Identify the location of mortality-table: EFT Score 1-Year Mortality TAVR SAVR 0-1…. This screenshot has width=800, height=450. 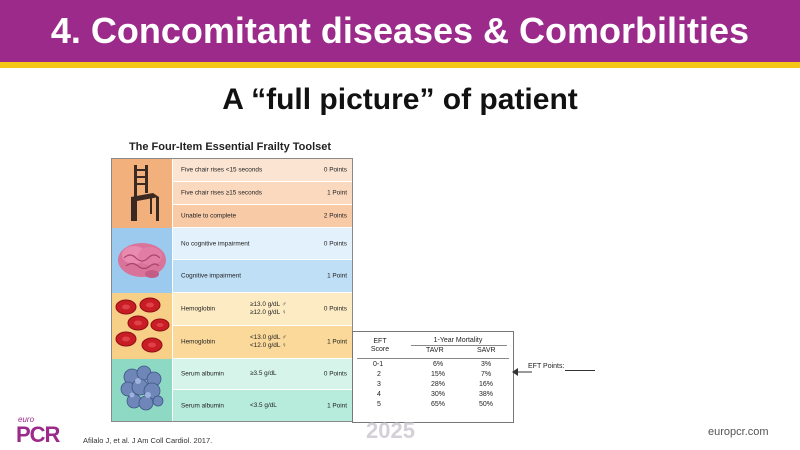
(433, 377).